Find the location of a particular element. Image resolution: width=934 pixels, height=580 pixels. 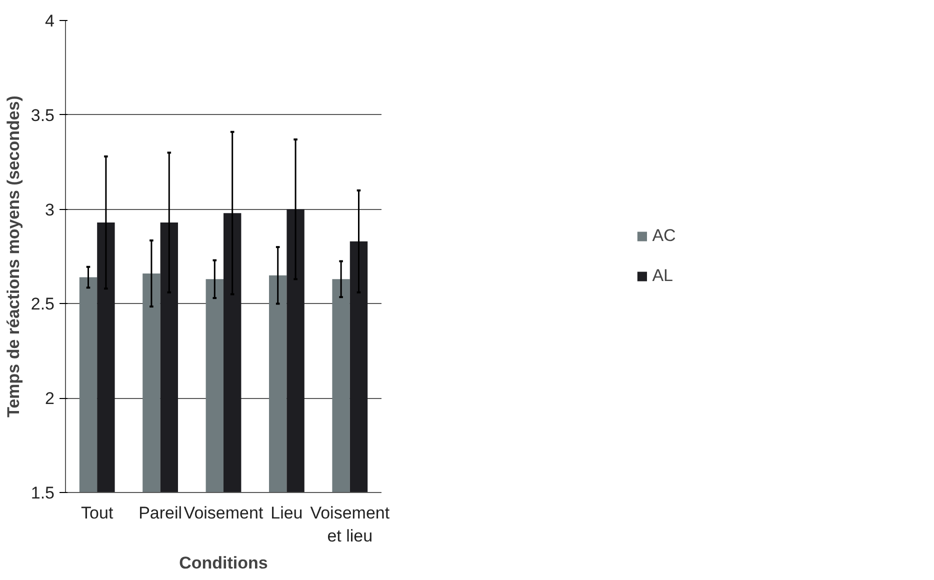

y-tick-label: 1.5 is located at coordinates (42, 493).